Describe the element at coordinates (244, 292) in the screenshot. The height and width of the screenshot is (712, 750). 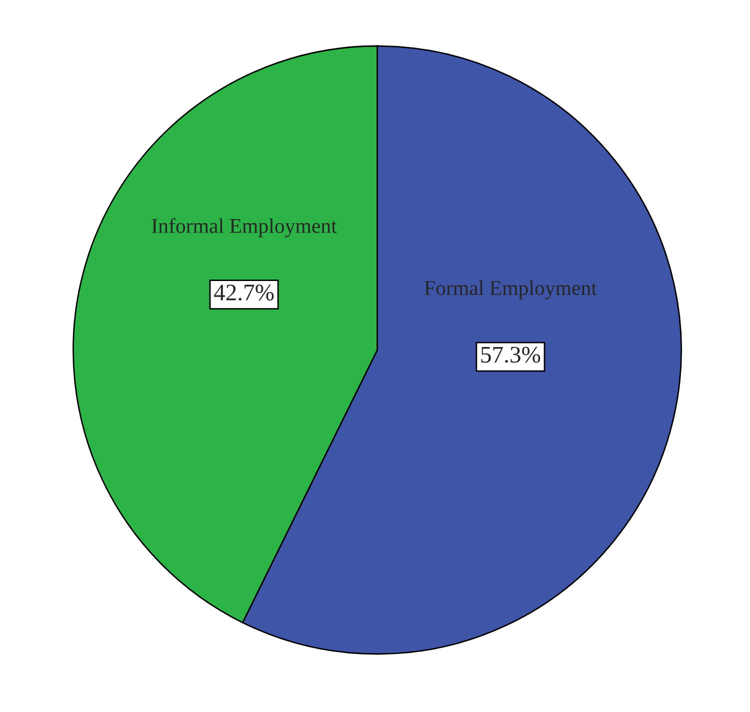
I see `data-label: 42.7%` at that location.